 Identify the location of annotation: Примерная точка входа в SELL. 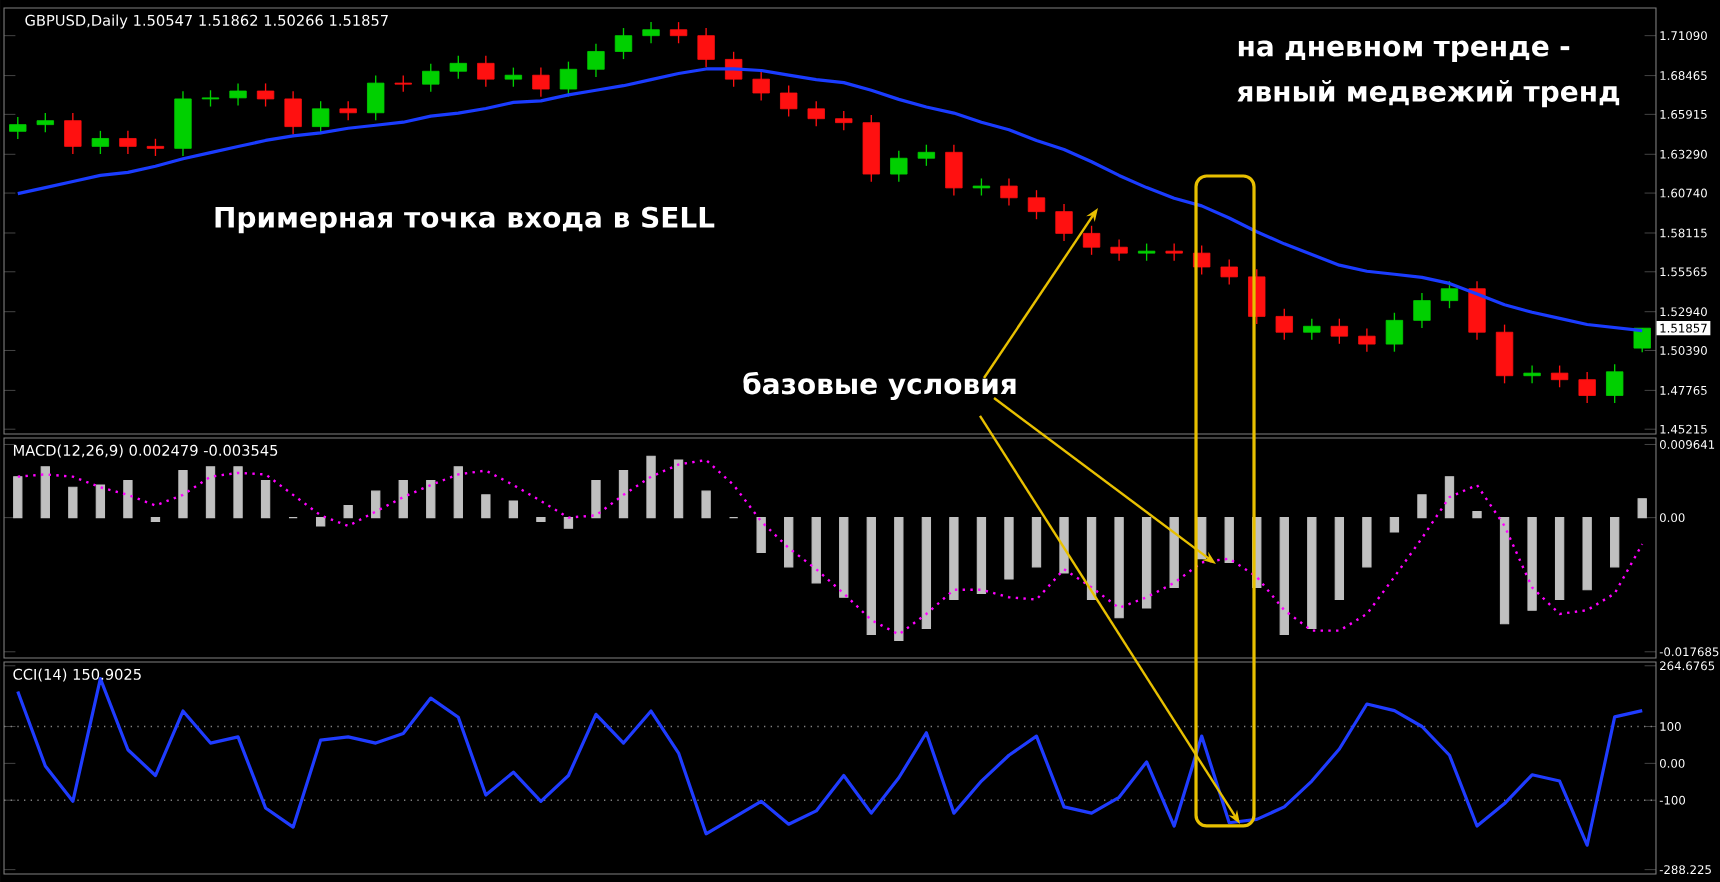
(465, 220).